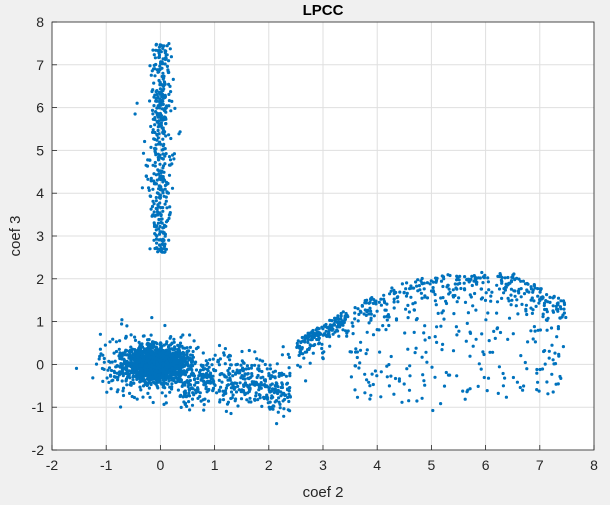 The width and height of the screenshot is (610, 505). What do you see at coordinates (40, 108) in the screenshot?
I see `y-tick-label: 6` at bounding box center [40, 108].